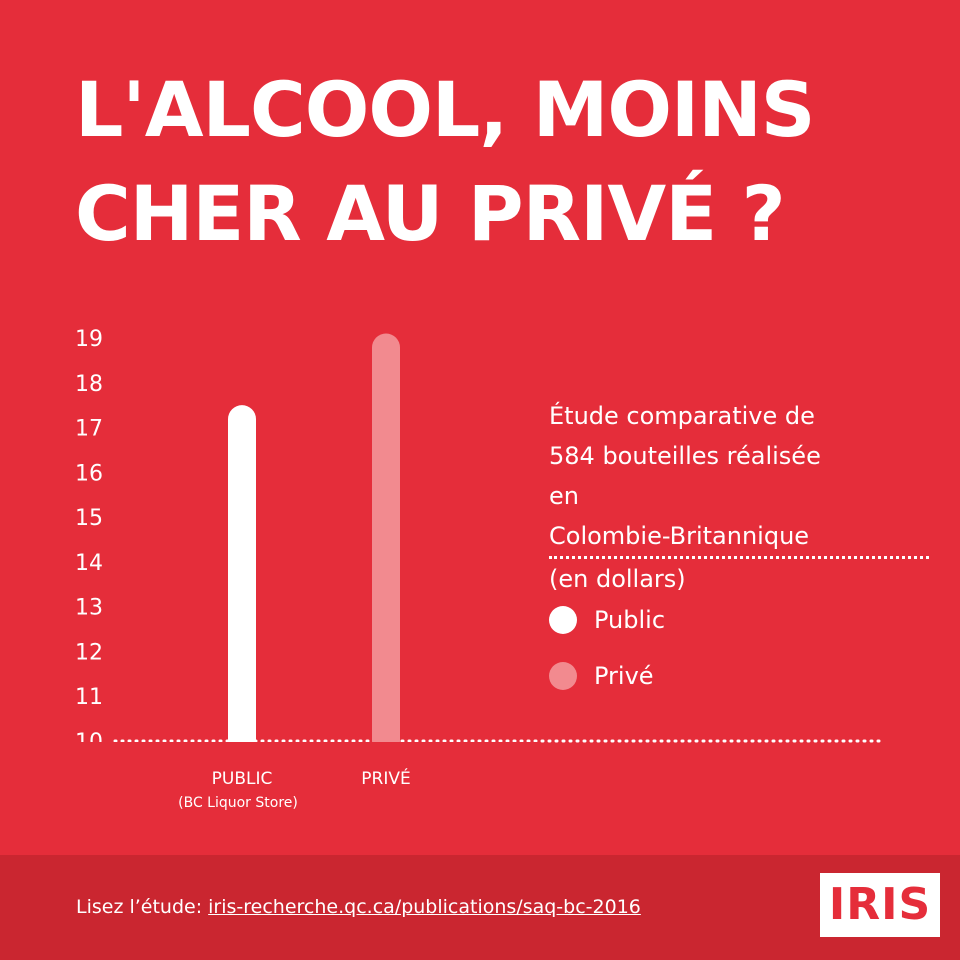 Image resolution: width=960 pixels, height=960 pixels. I want to click on title-line-1: L'ALCOOL, MOINS, so click(445, 109).